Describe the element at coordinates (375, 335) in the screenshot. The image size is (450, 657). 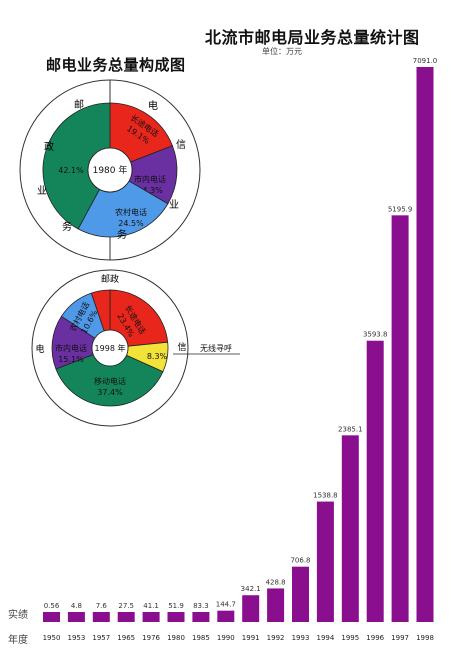
I see `bar-value-label: 3593.8` at that location.